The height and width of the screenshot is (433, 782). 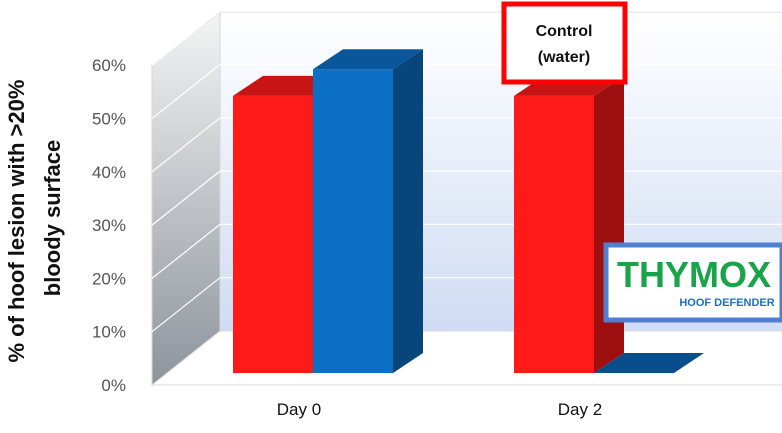 I want to click on annotation-box, so click(x=564, y=43).